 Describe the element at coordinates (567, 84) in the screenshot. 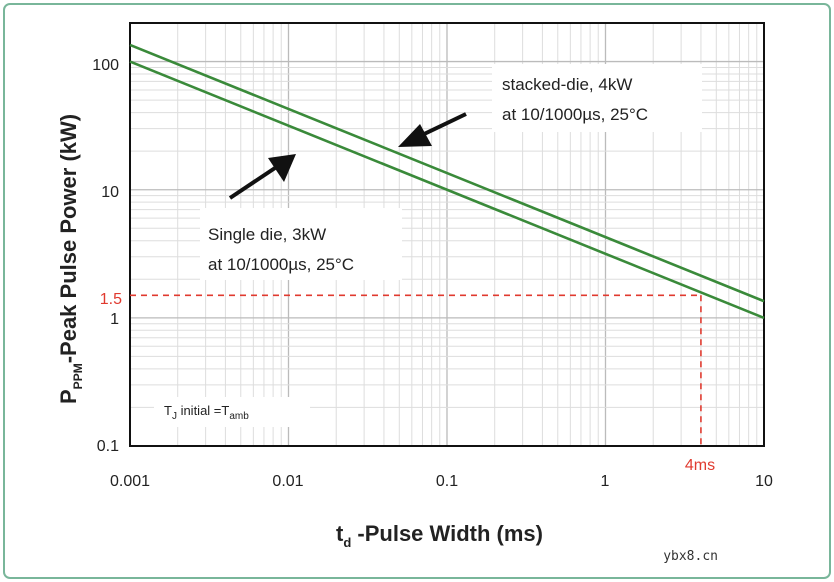

I see `stacked-label-line1: stacked-die, 4kW` at that location.